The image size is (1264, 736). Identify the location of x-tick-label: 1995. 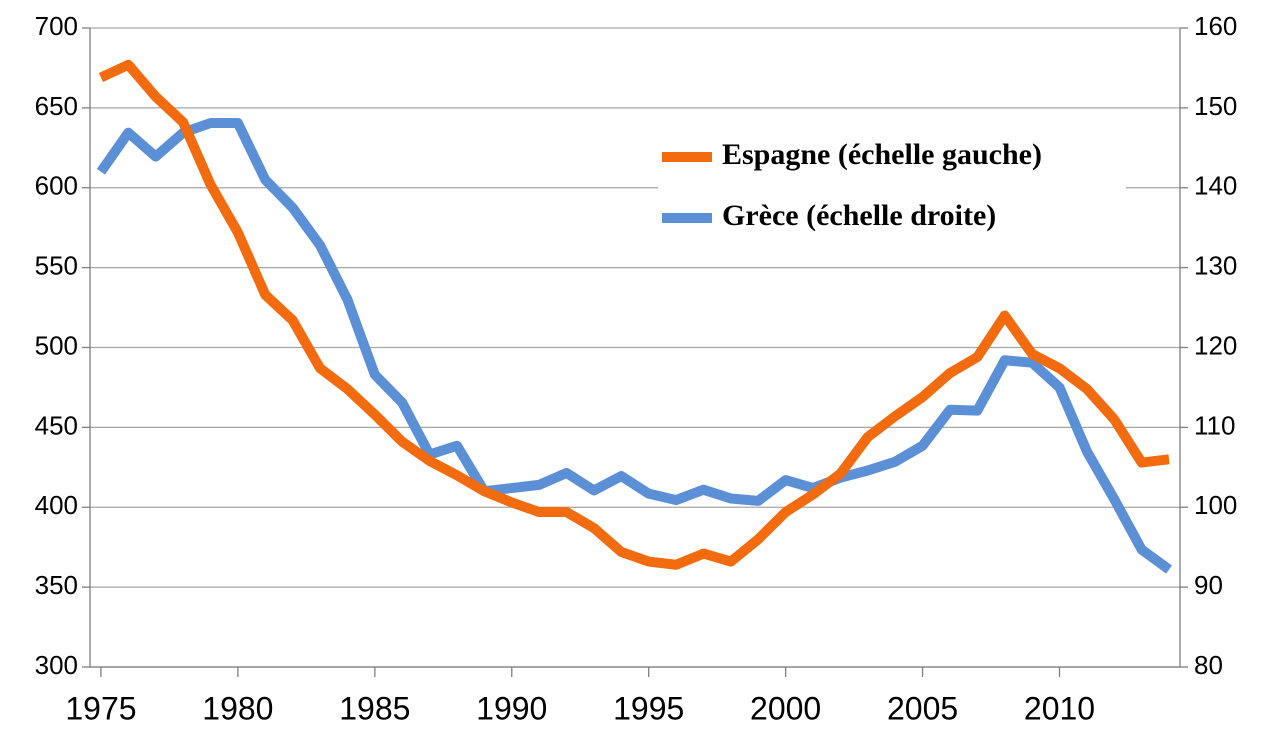
(648, 708).